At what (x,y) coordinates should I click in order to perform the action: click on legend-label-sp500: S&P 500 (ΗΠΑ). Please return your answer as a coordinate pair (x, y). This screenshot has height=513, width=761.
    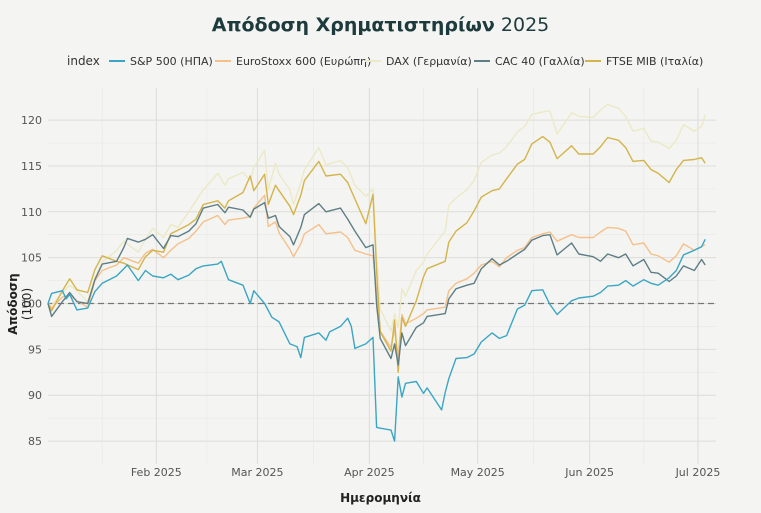
    Looking at the image, I should click on (171, 61).